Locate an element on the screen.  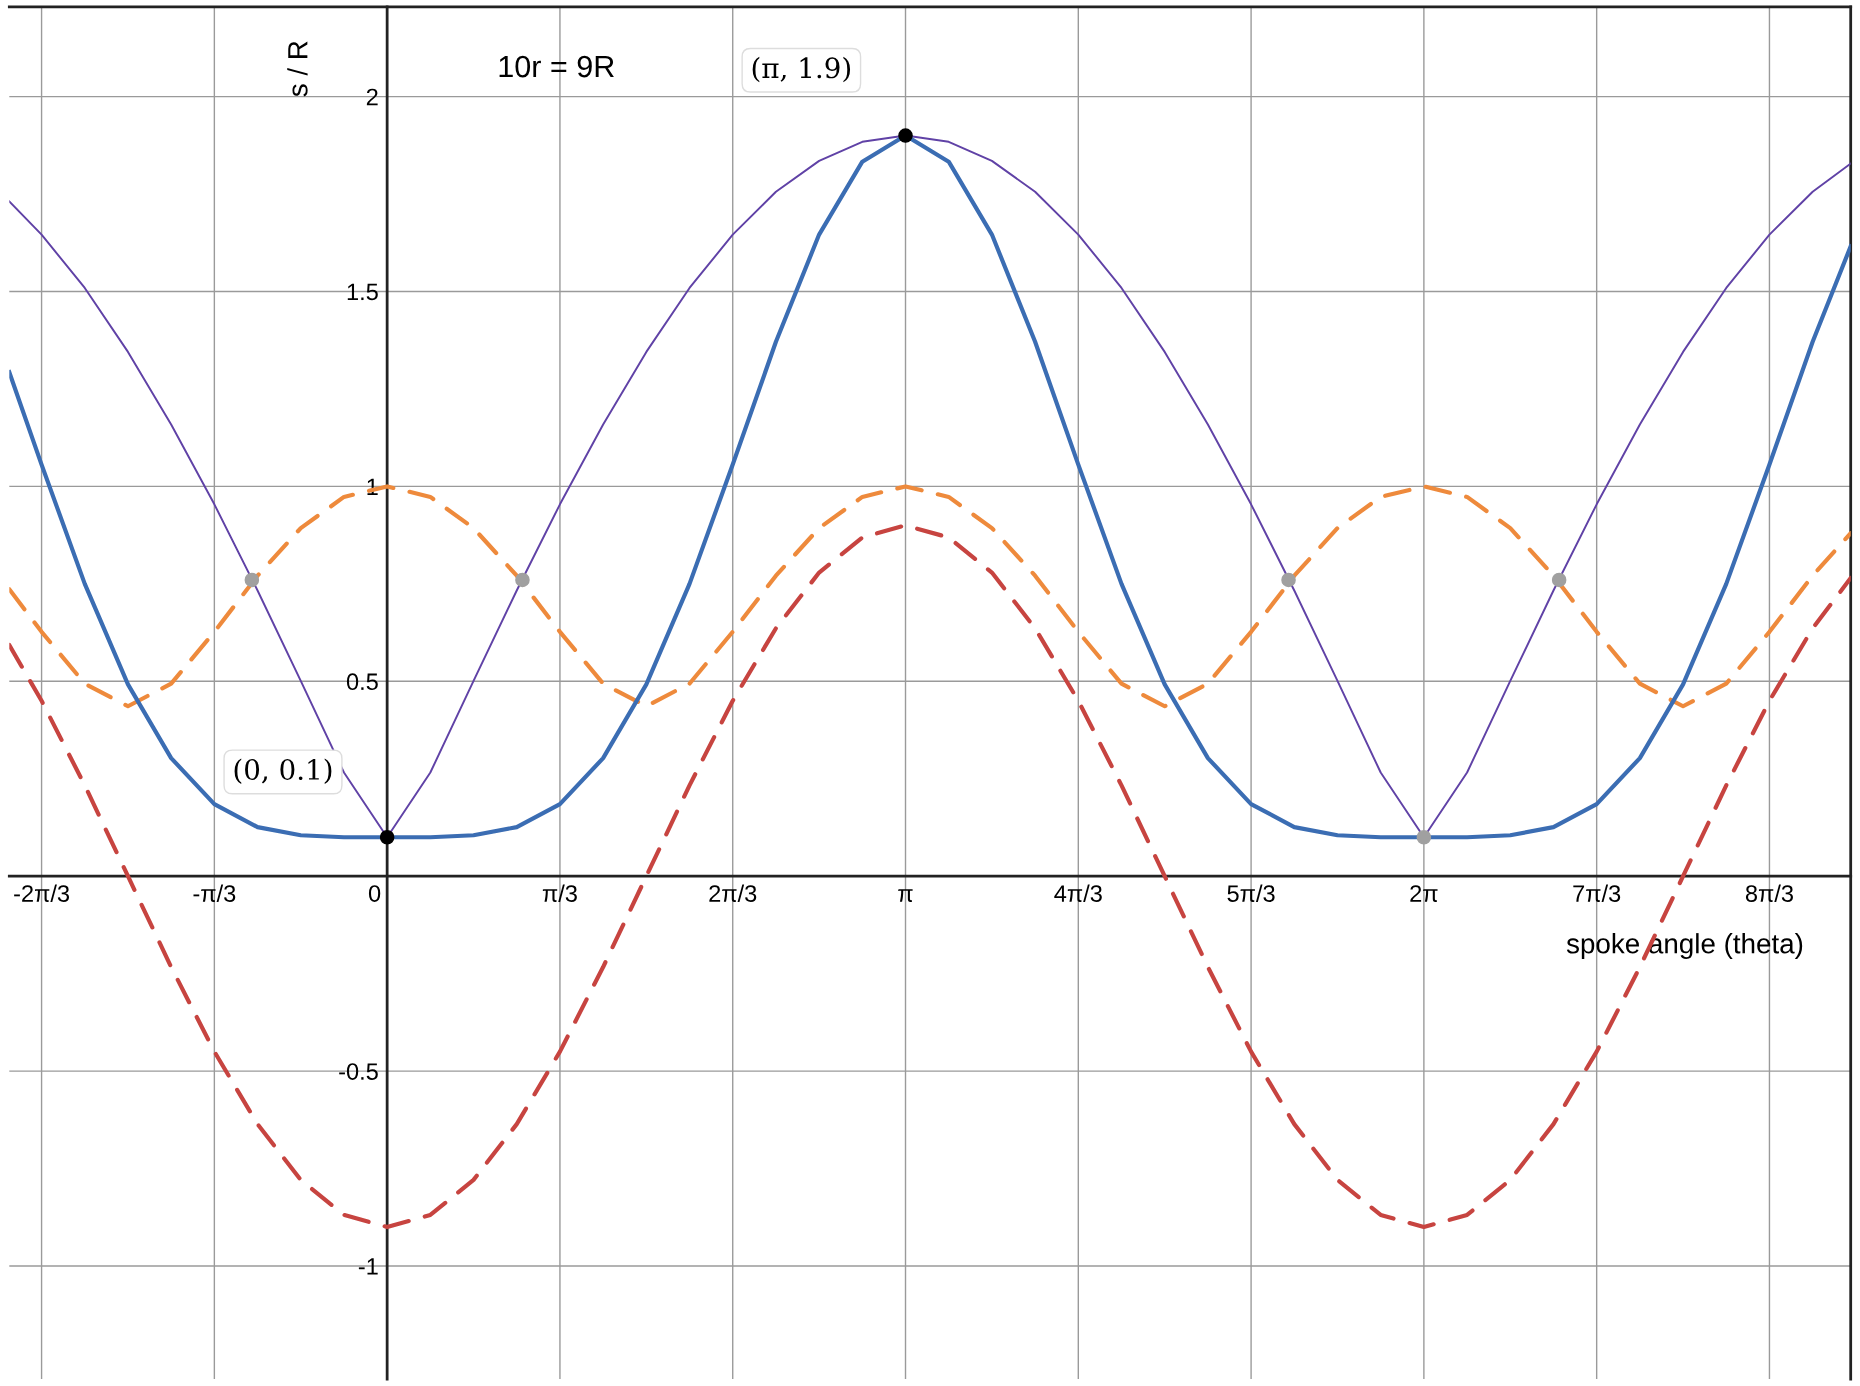
y-tick-label: 1.5 is located at coordinates (362, 292).